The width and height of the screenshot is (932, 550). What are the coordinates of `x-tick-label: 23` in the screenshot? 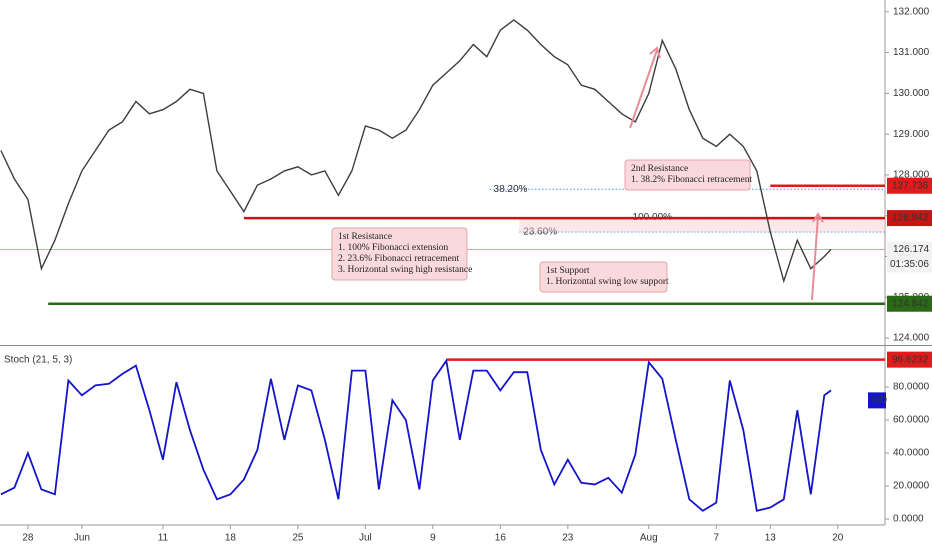 It's located at (568, 538).